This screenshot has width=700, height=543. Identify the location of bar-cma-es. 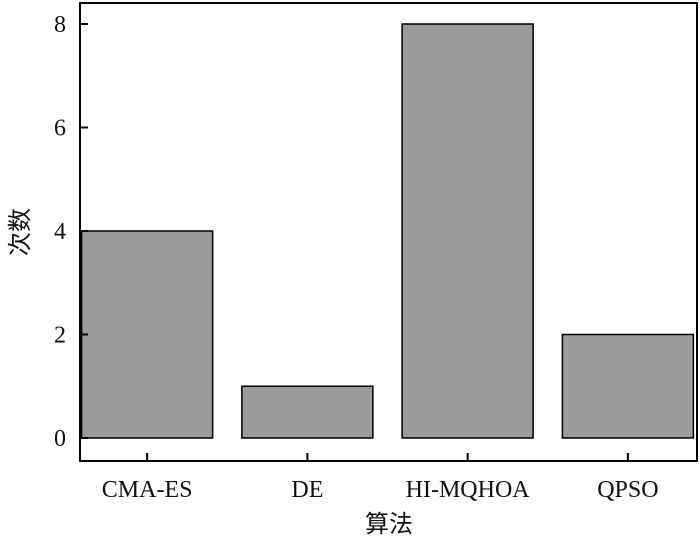
(147, 334).